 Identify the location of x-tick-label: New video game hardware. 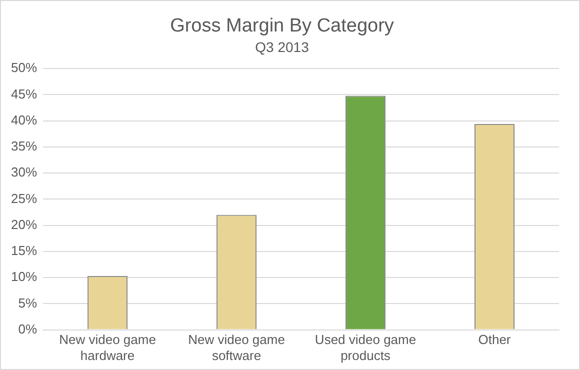
(107, 347).